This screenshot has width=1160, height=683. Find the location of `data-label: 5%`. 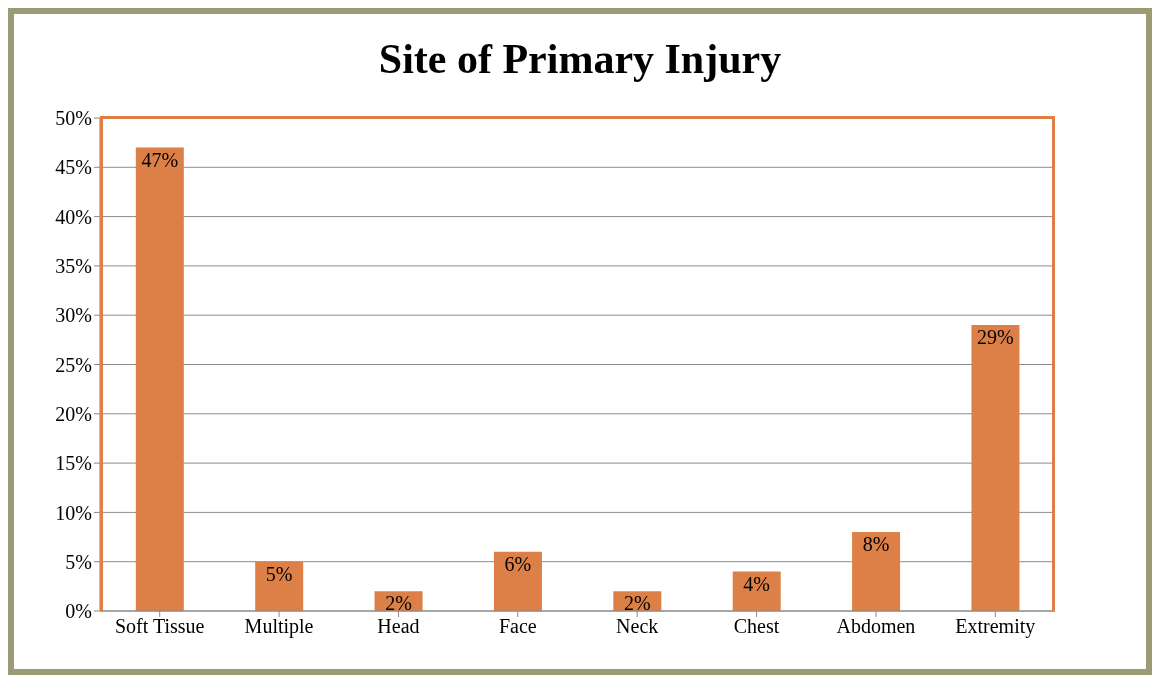

data-label: 5% is located at coordinates (279, 573).